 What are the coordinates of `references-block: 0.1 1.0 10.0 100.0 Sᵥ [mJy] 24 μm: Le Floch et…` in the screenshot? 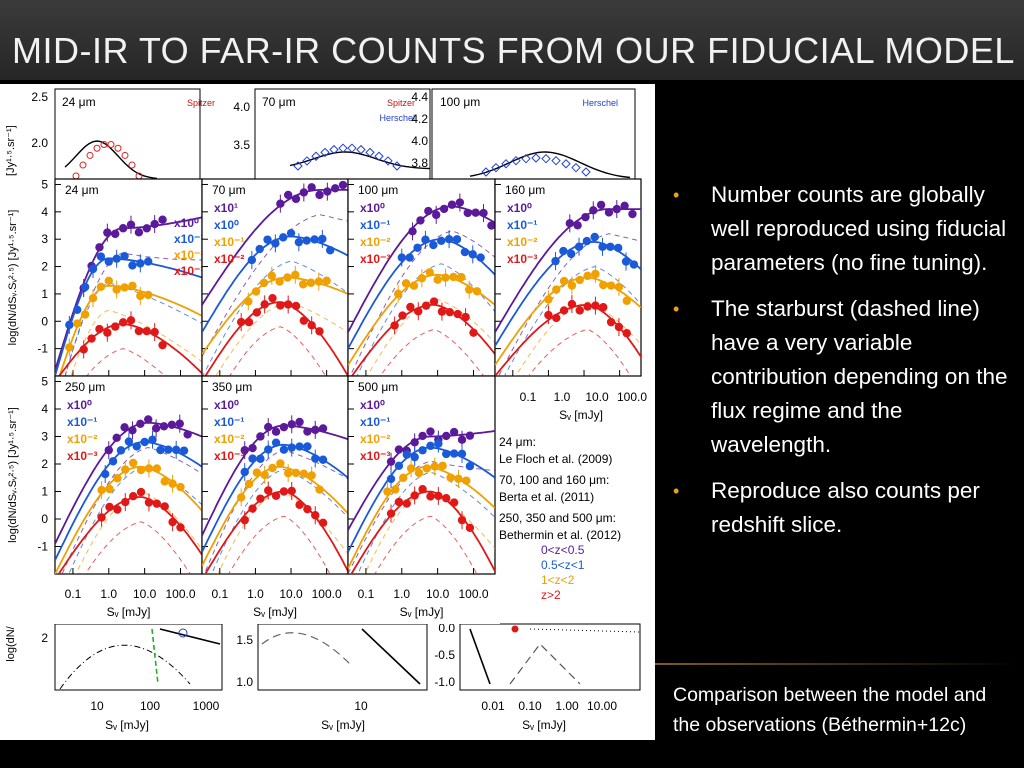 It's located at (573, 496).